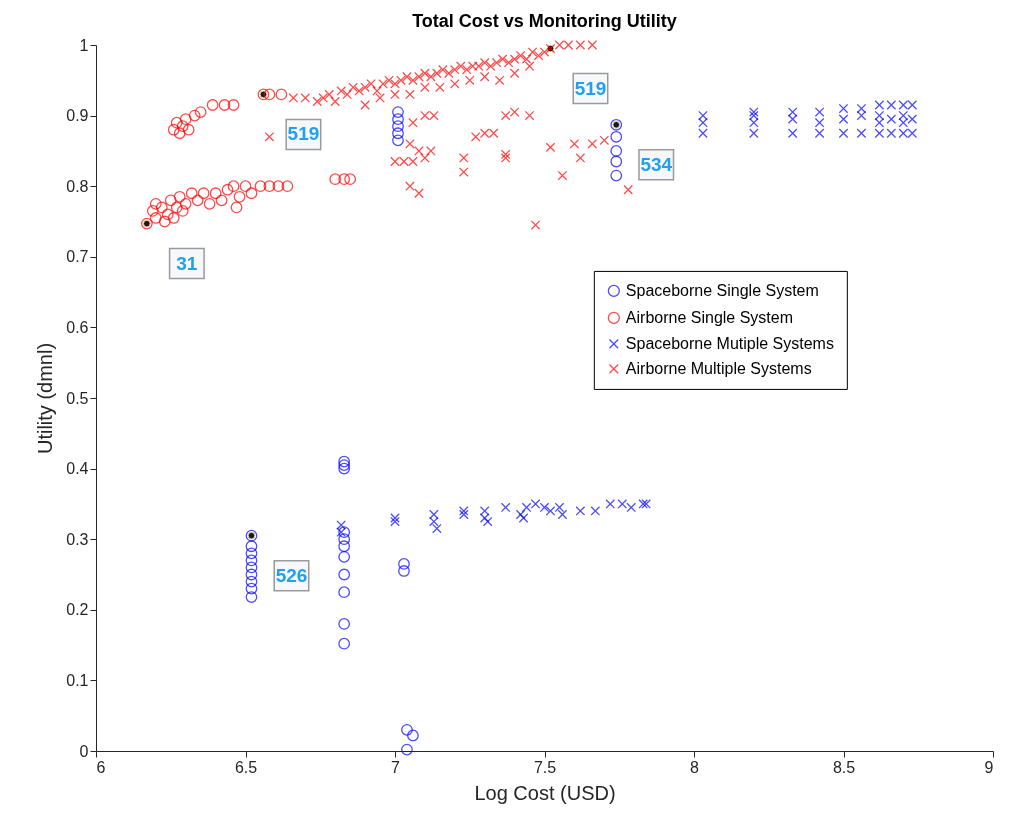 Image resolution: width=1016 pixels, height=840 pixels. I want to click on x-tick-label: 7.5, so click(545, 767).